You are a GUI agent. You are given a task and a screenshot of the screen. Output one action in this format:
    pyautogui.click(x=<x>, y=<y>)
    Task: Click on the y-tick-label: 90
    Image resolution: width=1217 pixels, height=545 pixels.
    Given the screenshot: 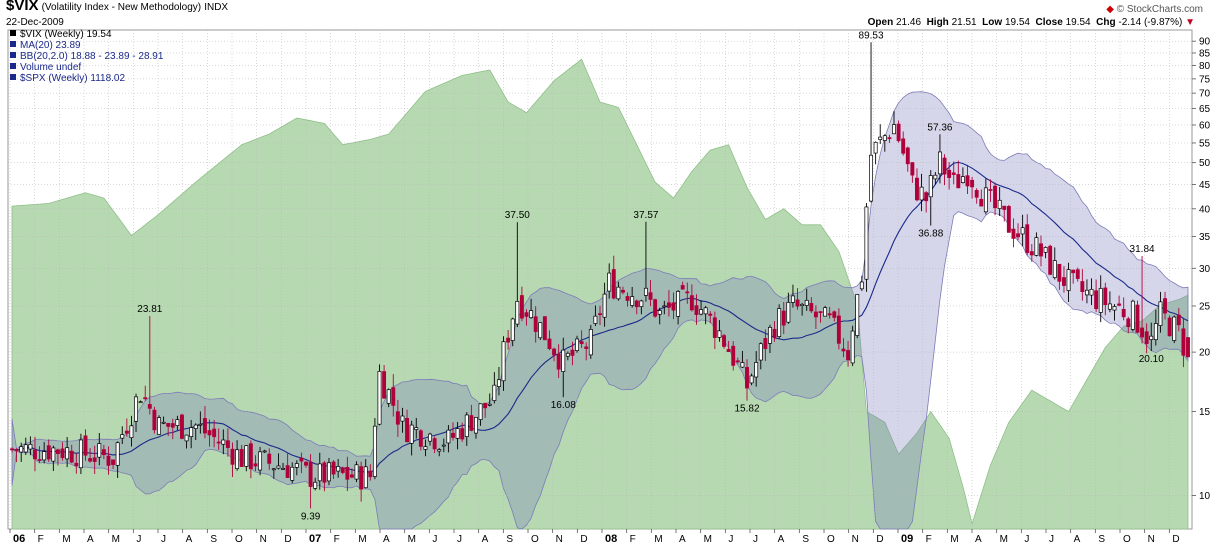 What is the action you would take?
    pyautogui.click(x=1205, y=42)
    